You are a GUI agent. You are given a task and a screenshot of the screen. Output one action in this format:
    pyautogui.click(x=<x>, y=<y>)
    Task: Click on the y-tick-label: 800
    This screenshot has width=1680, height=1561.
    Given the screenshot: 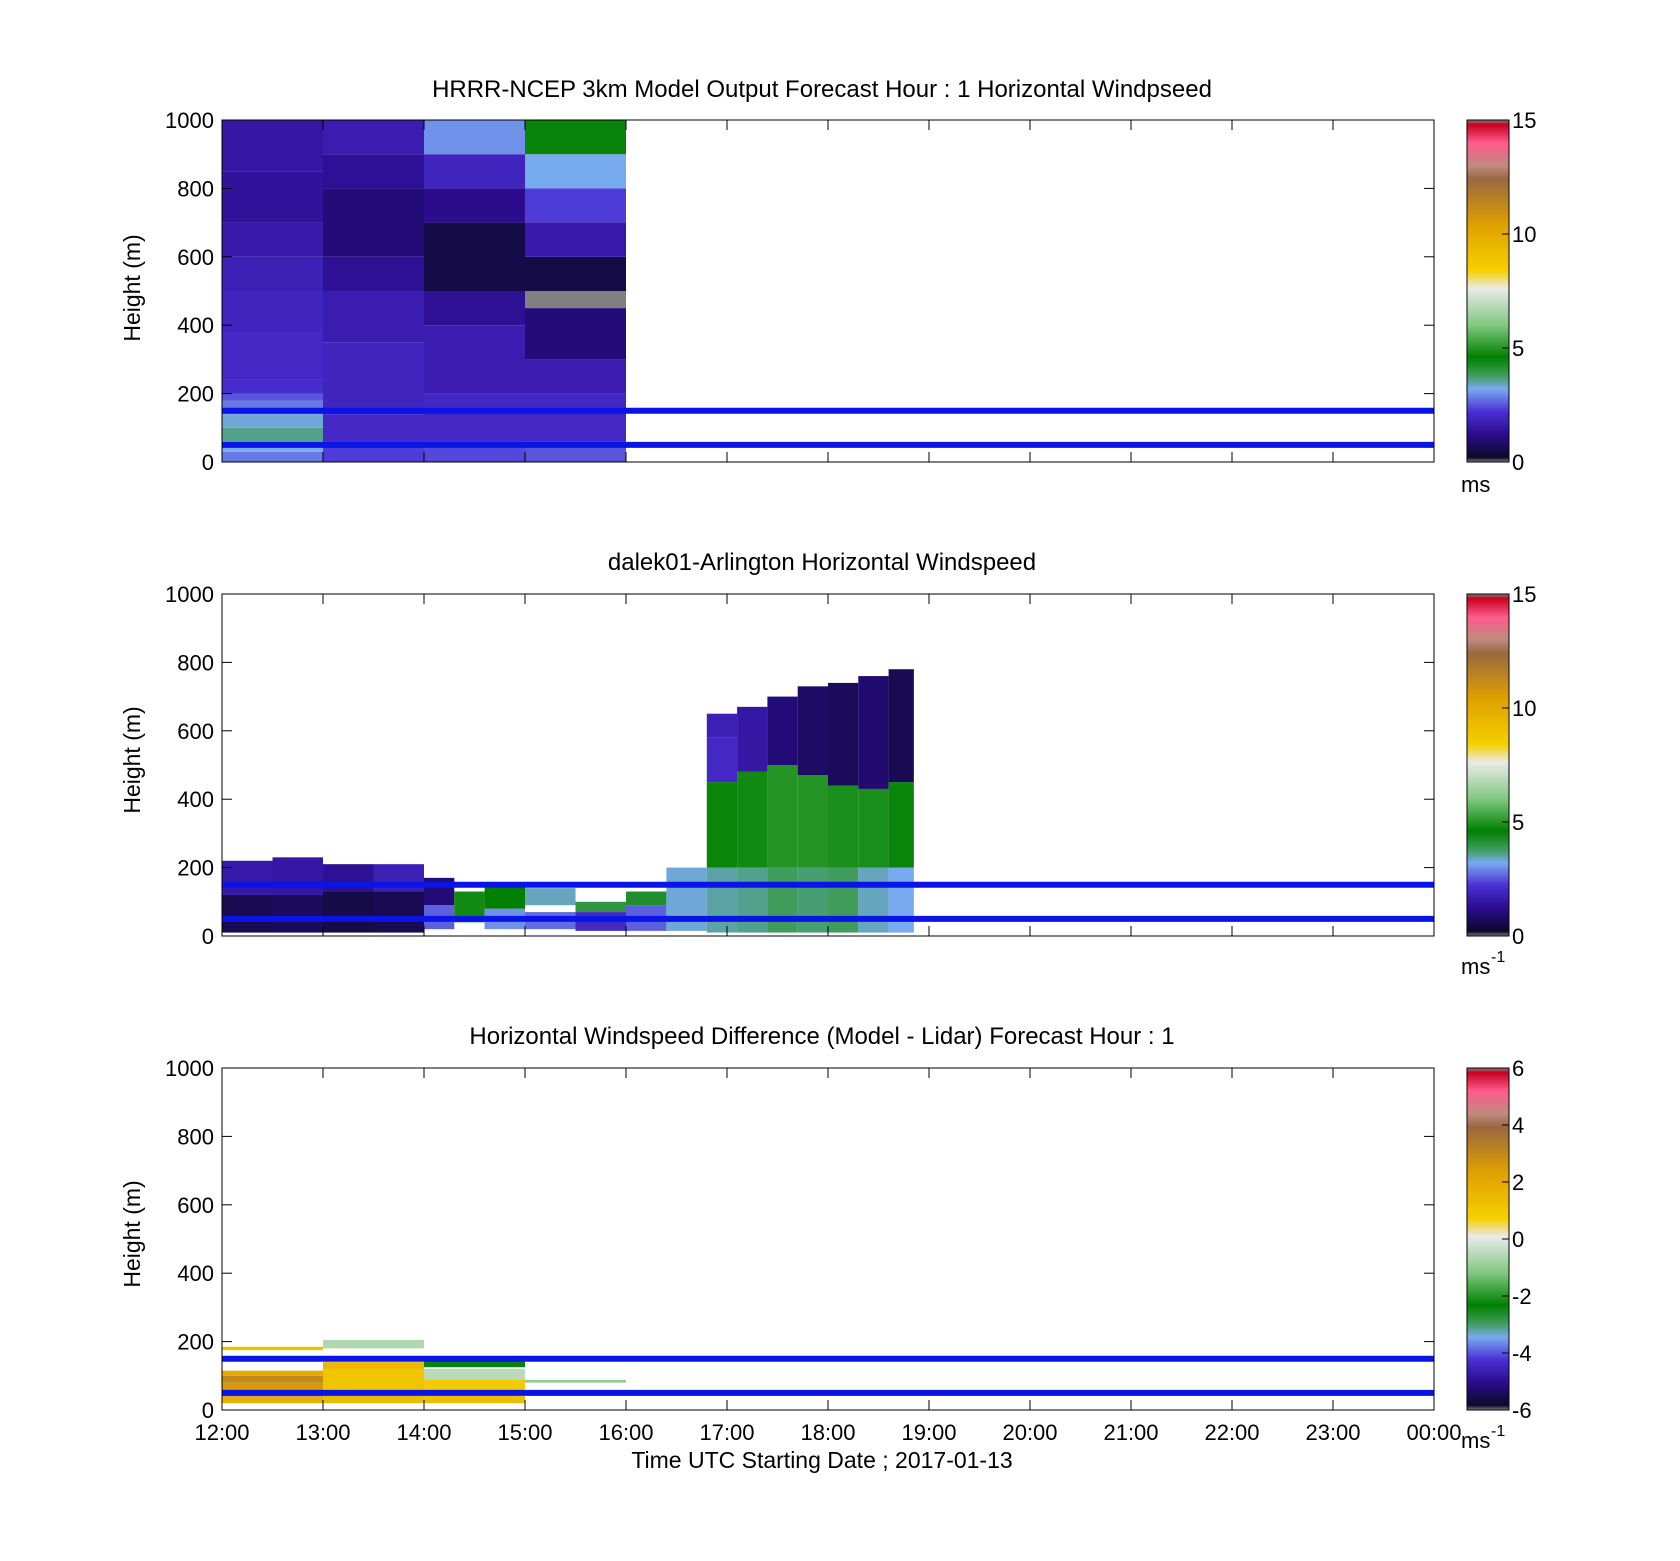 What is the action you would take?
    pyautogui.click(x=195, y=1136)
    